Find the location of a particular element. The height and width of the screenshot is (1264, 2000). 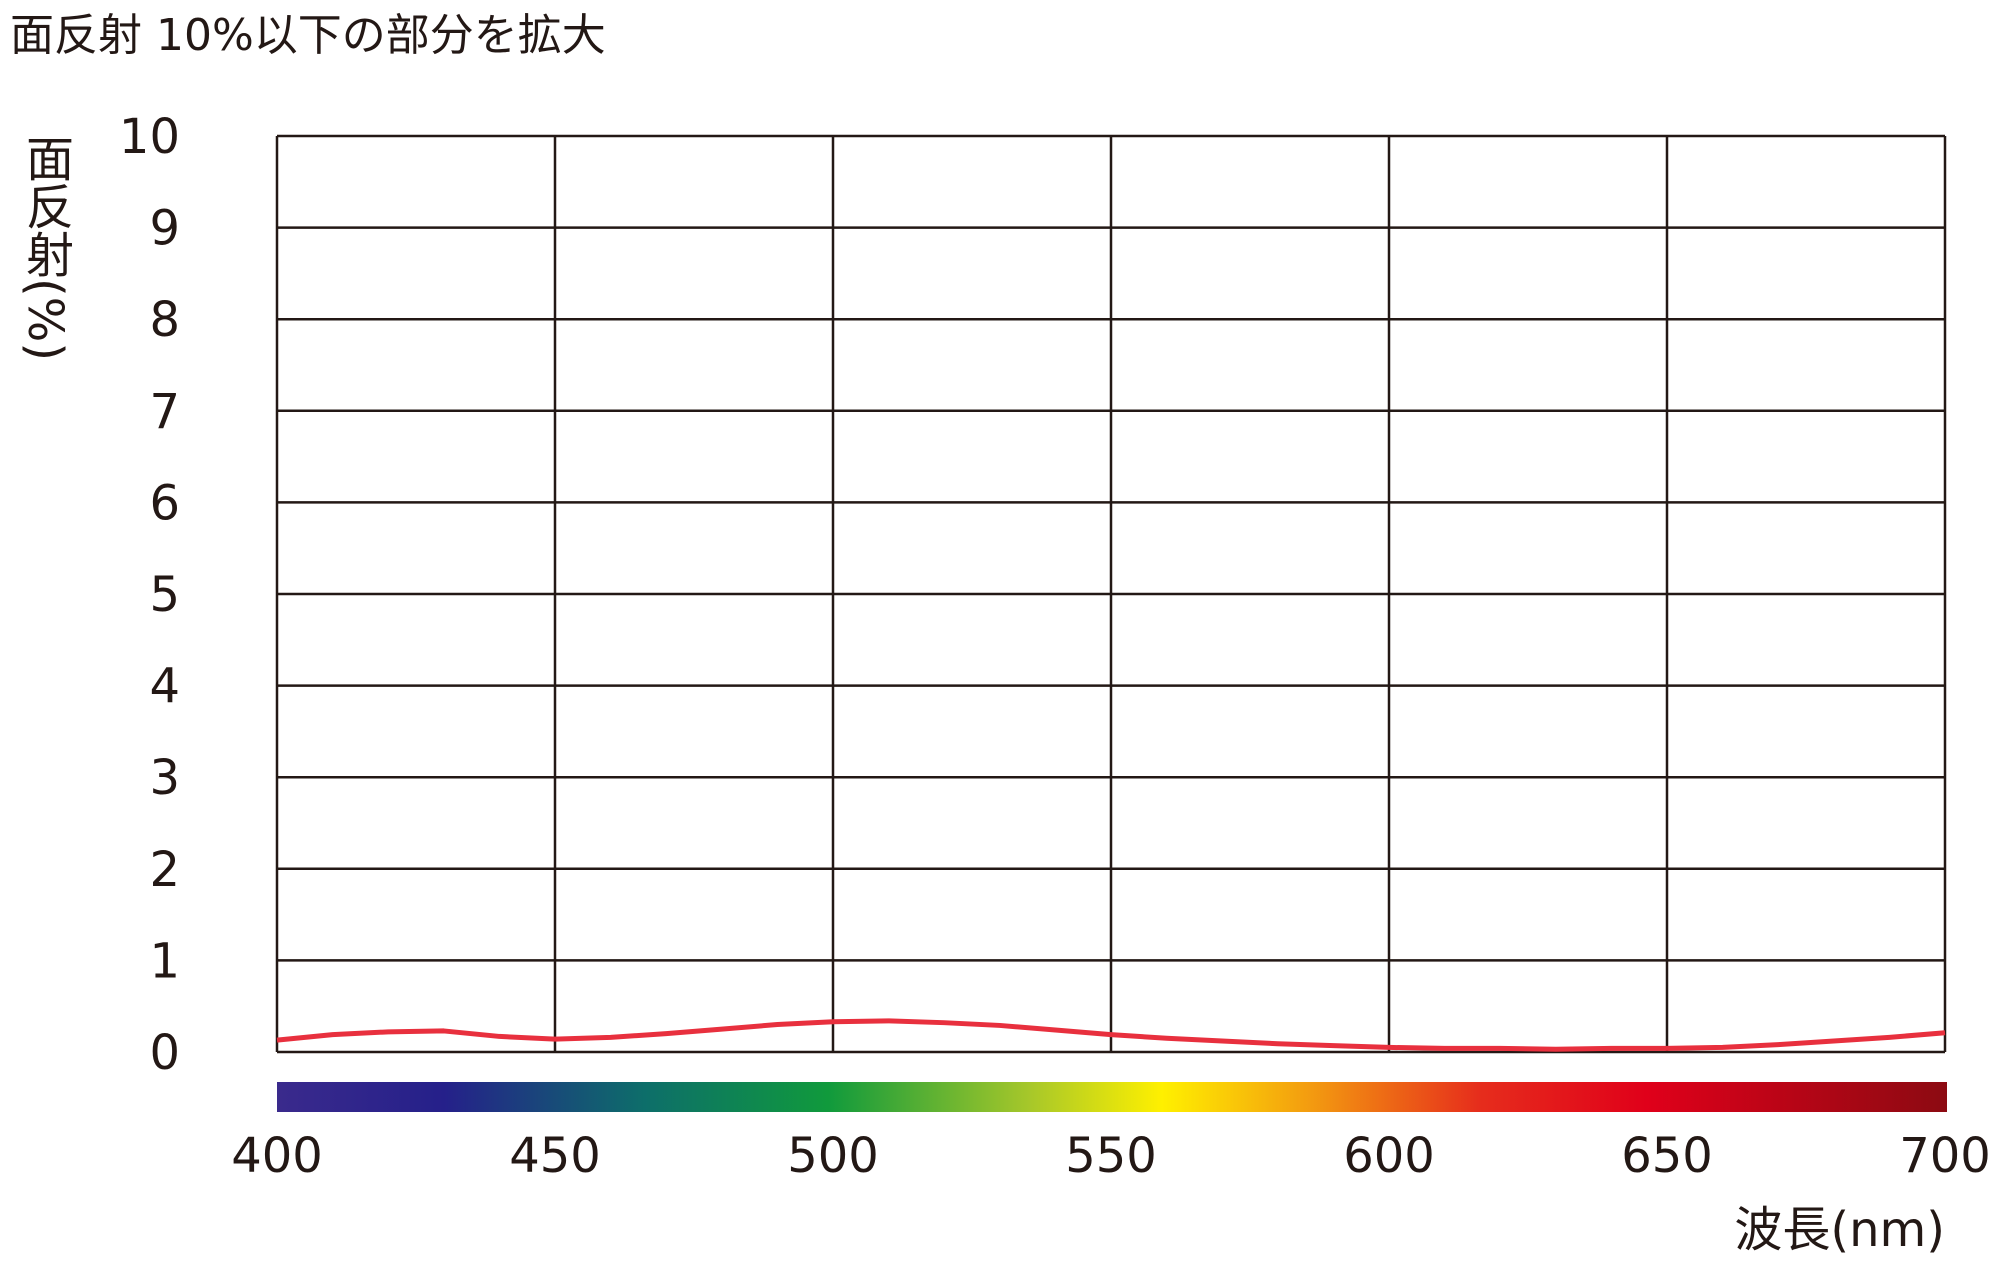

x-tick-label: 550 is located at coordinates (1111, 1156).